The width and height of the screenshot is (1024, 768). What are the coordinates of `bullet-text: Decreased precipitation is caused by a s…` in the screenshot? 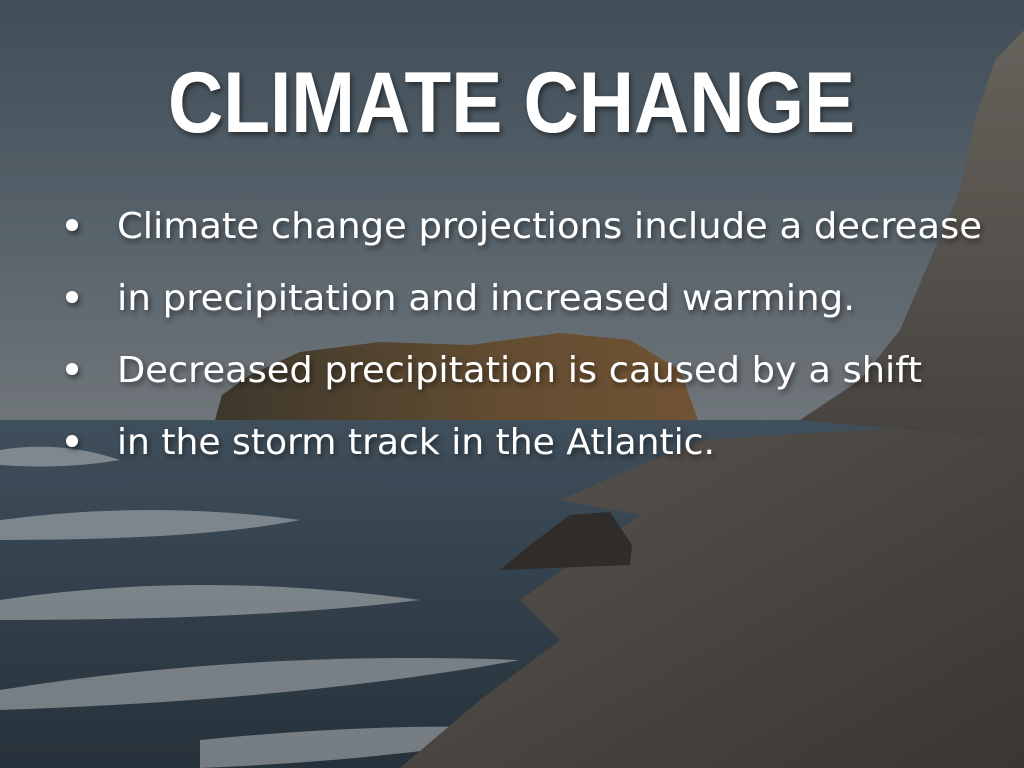 It's located at (519, 370).